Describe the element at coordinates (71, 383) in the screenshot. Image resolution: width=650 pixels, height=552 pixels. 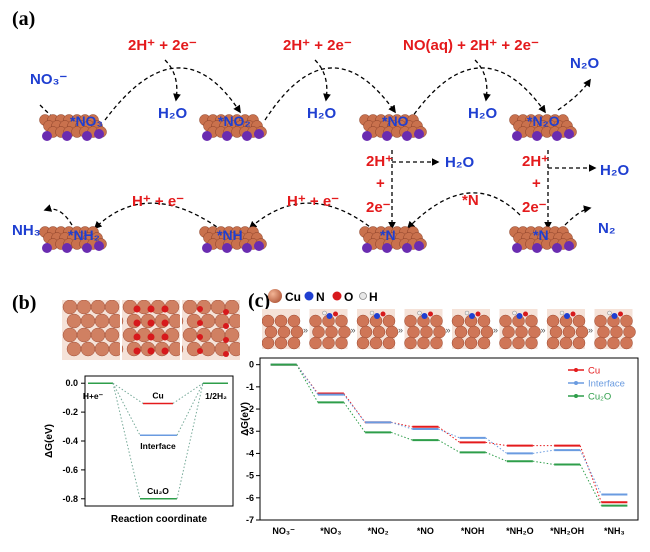
I see `y-tick-label: 0.0` at that location.